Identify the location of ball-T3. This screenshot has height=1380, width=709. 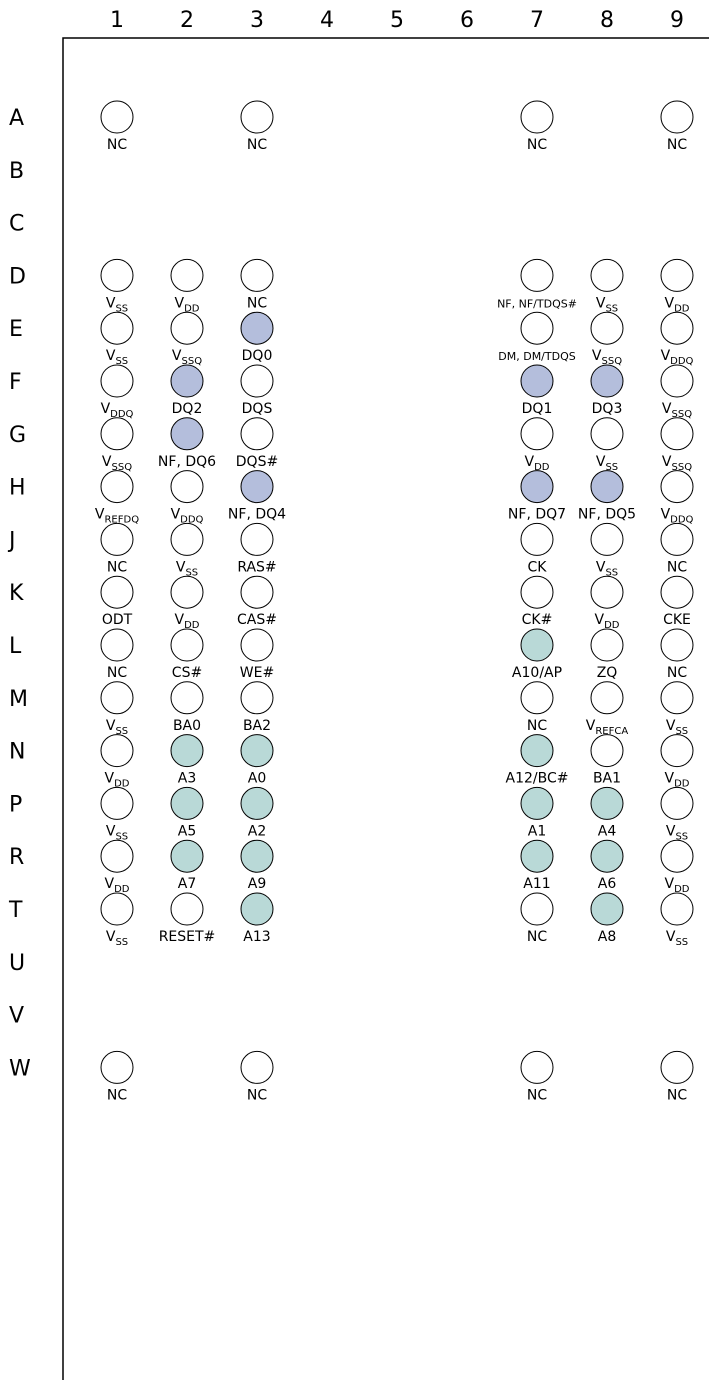
(257, 909).